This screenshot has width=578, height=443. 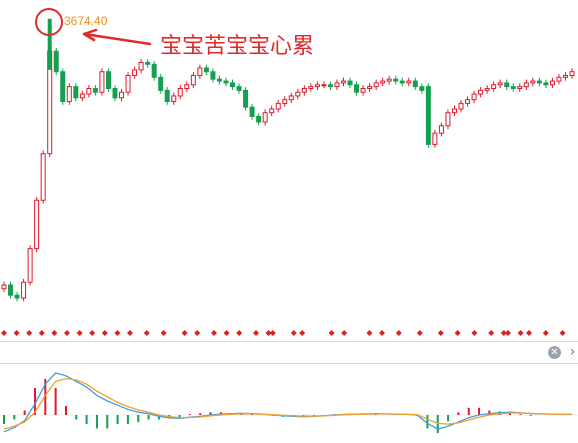 I want to click on high-marker-circle, so click(x=49, y=22).